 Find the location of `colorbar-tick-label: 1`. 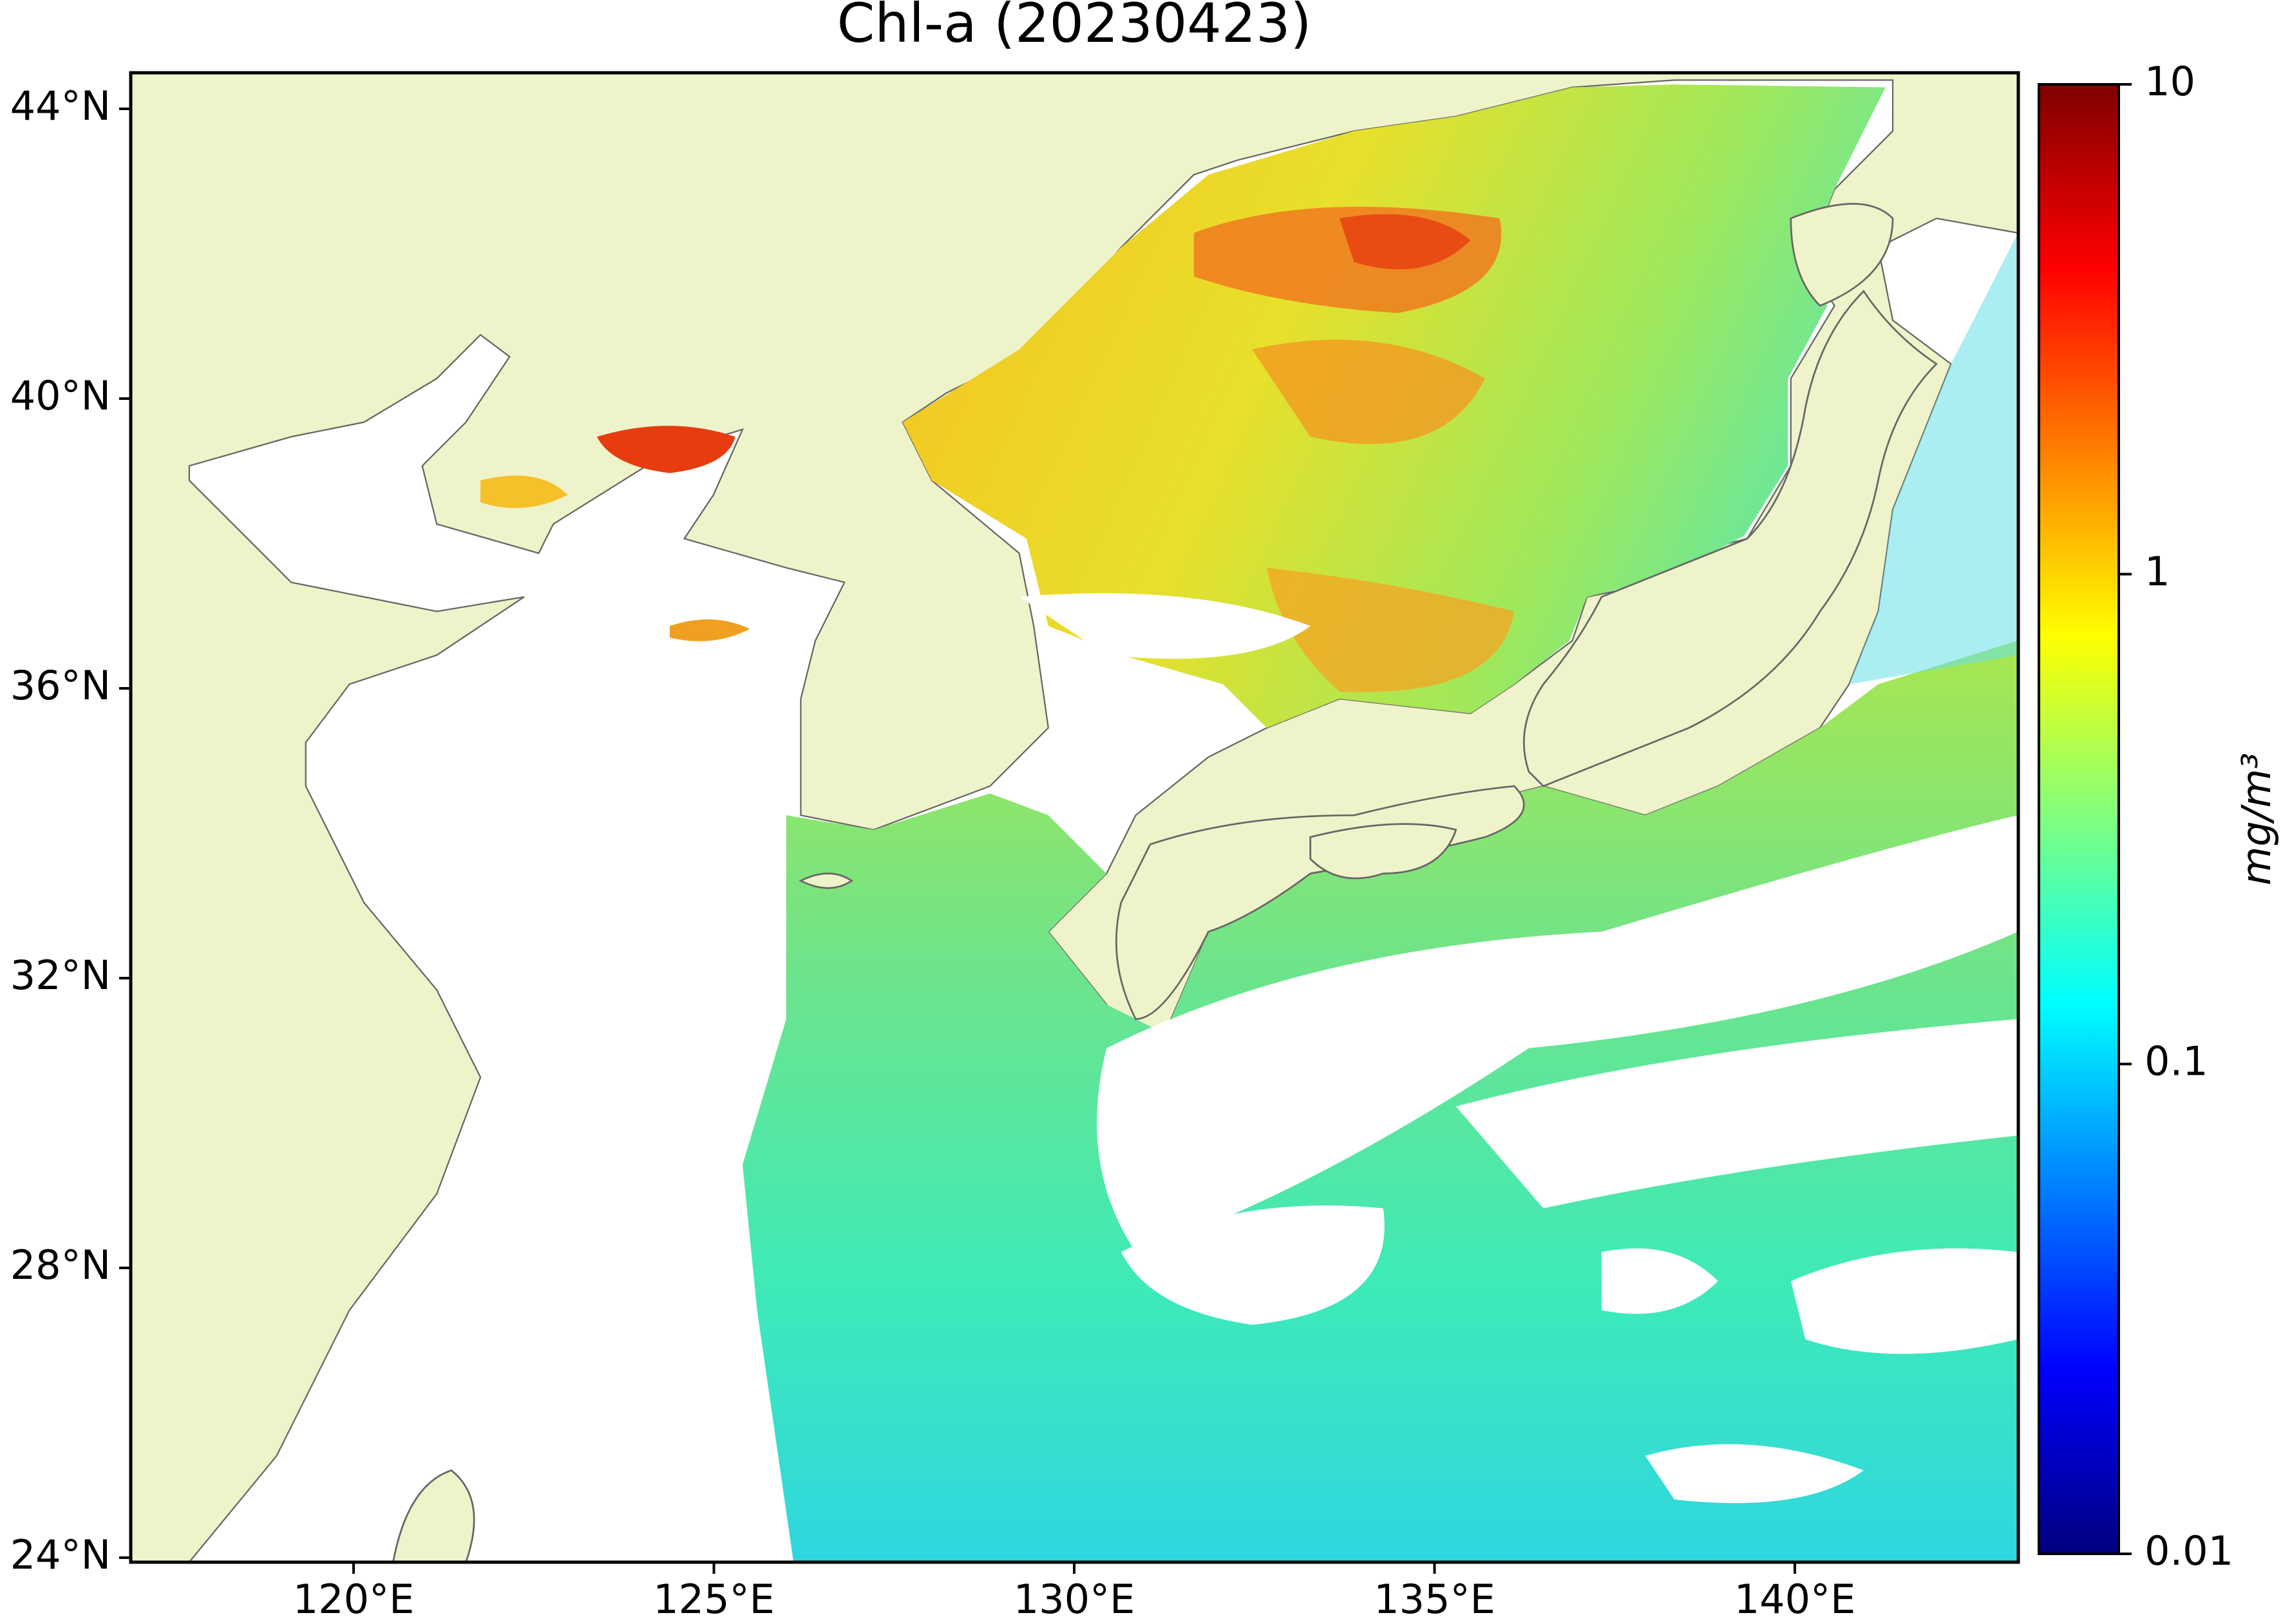

colorbar-tick-label: 1 is located at coordinates (2157, 571).